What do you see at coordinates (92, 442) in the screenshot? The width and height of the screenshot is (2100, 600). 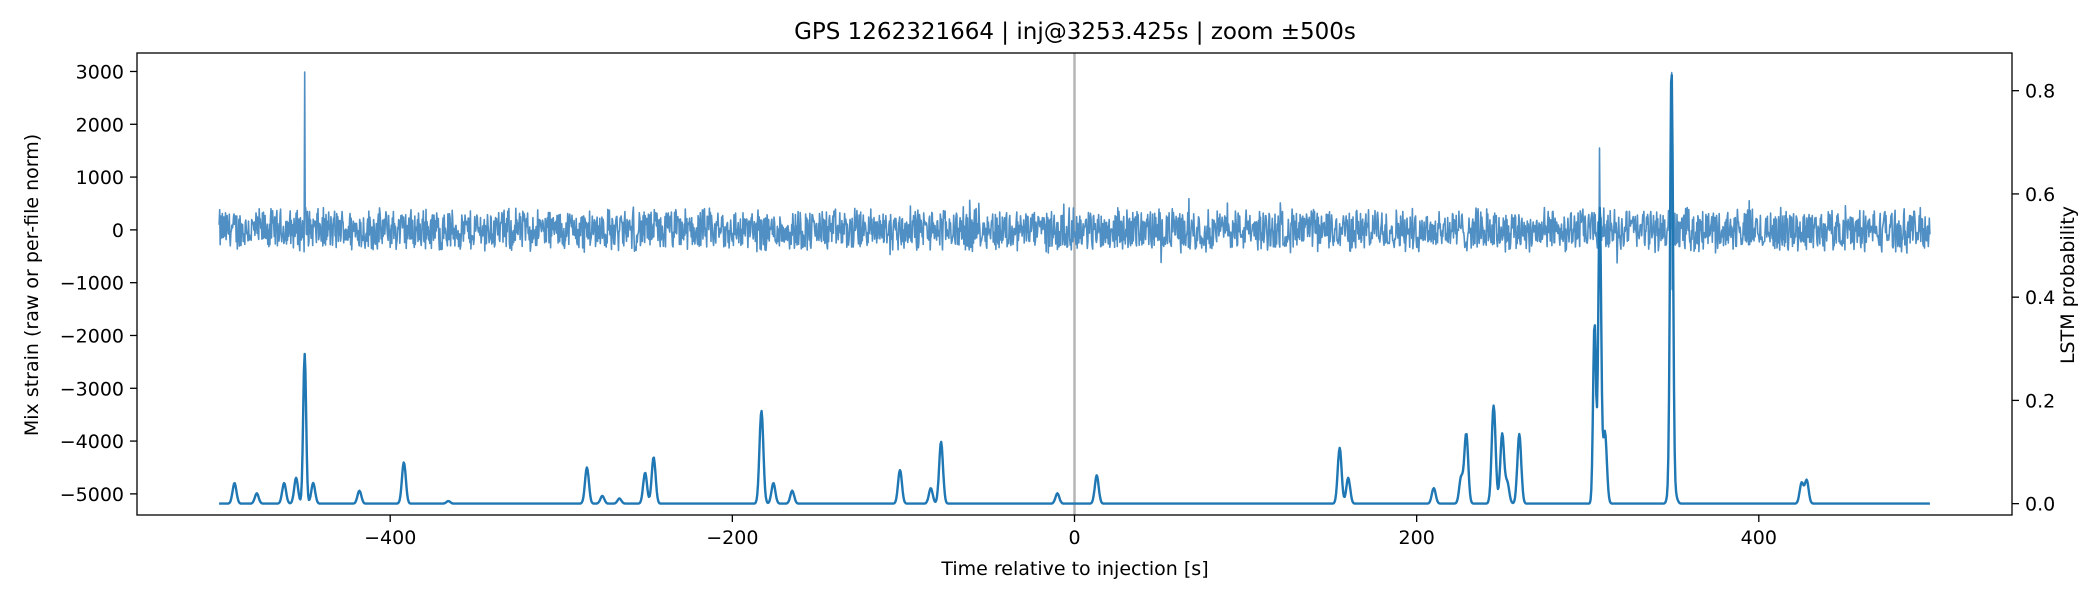 I see `y-left-tick-label: −4000` at bounding box center [92, 442].